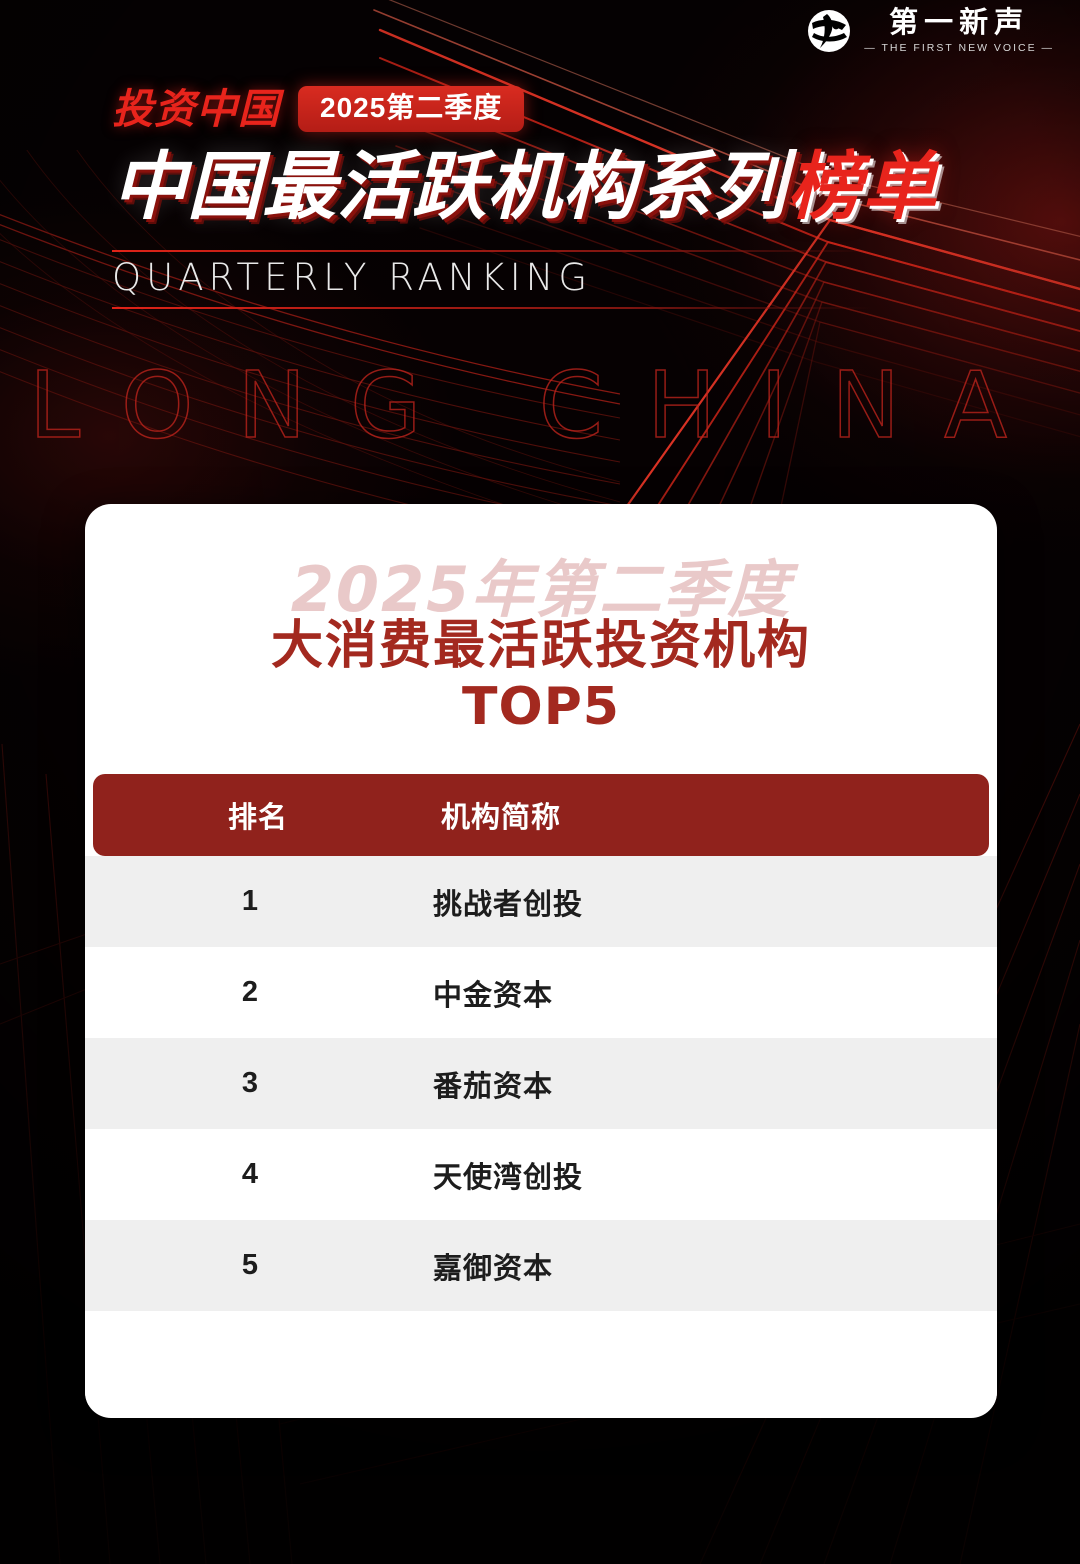 Image resolution: width=1080 pixels, height=1564 pixels. I want to click on ghost-year-text: 2025年第二季度, so click(541, 589).